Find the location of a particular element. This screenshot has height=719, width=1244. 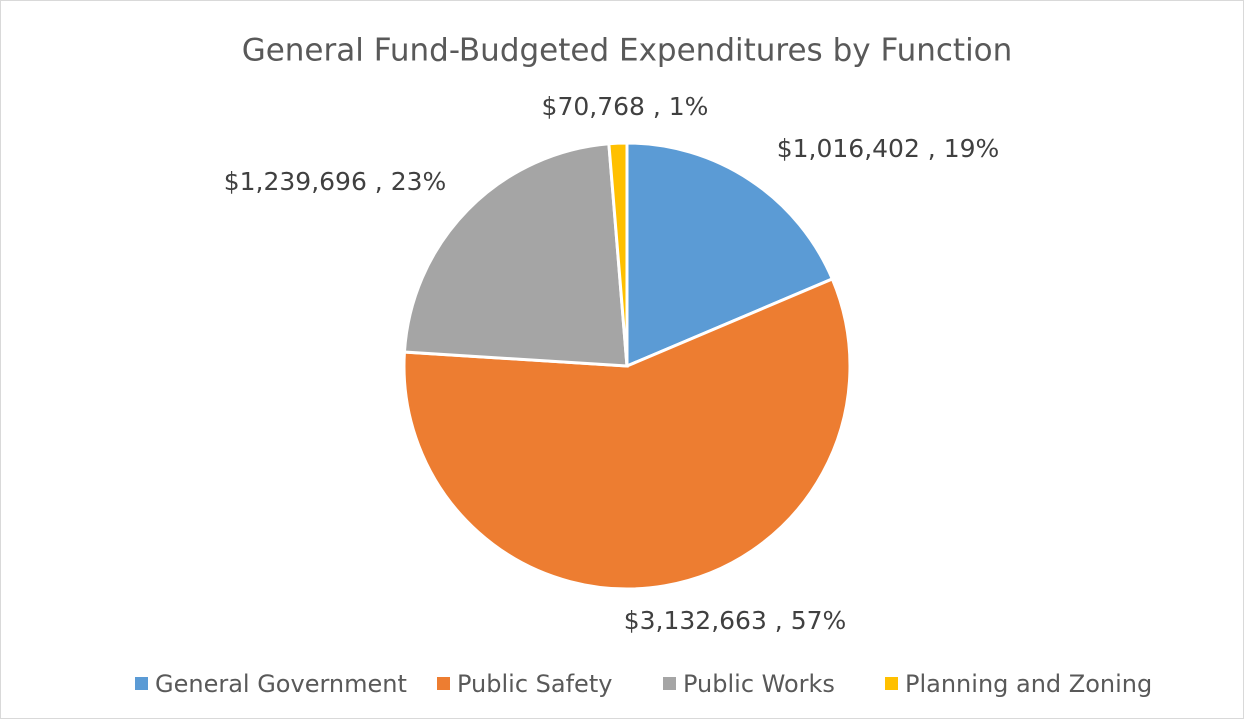

legend-label: Public Works is located at coordinates (759, 684).